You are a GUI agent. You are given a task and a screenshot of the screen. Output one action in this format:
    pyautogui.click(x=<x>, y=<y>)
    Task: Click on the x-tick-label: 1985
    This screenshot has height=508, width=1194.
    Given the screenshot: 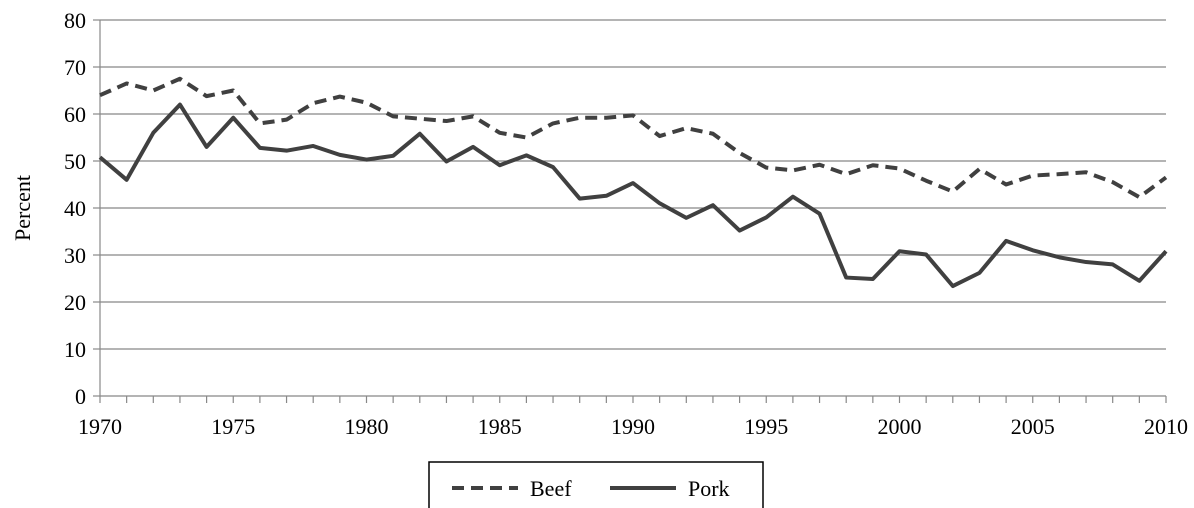 What is the action you would take?
    pyautogui.click(x=500, y=426)
    